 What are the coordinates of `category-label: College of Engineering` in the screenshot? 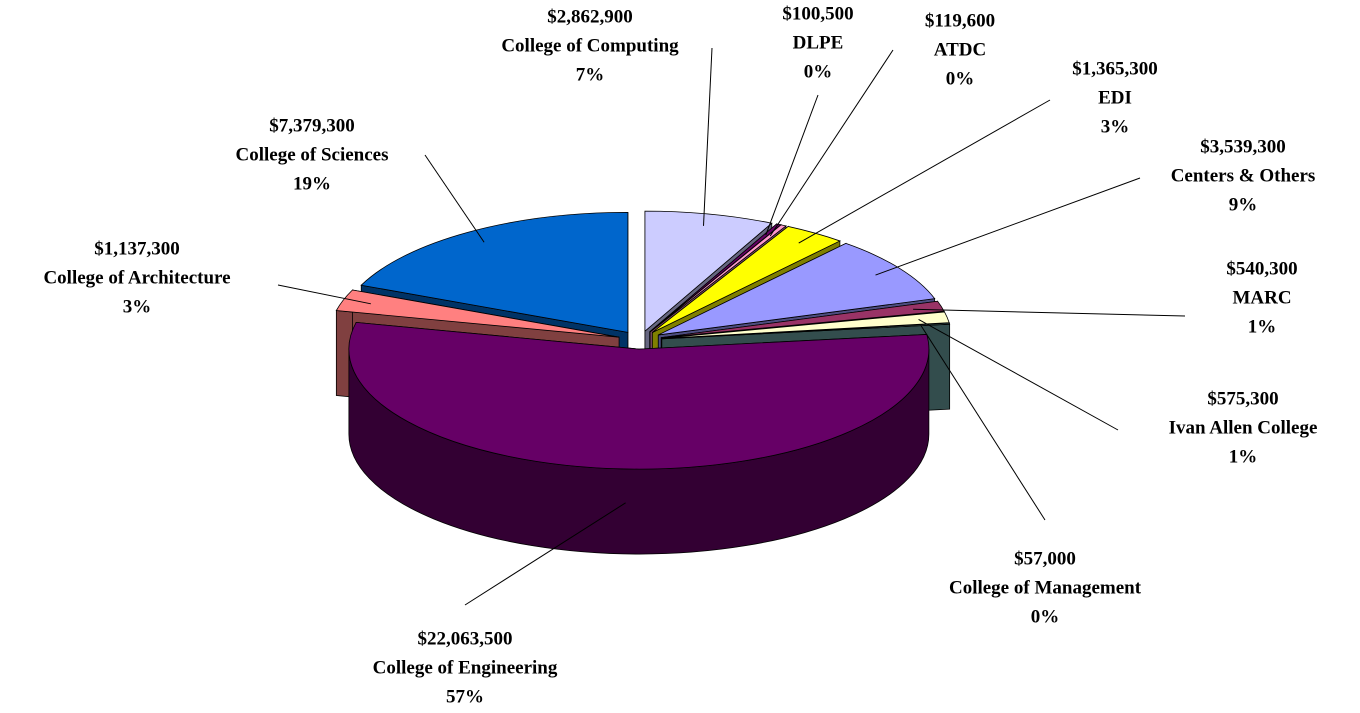 It's located at (465, 667).